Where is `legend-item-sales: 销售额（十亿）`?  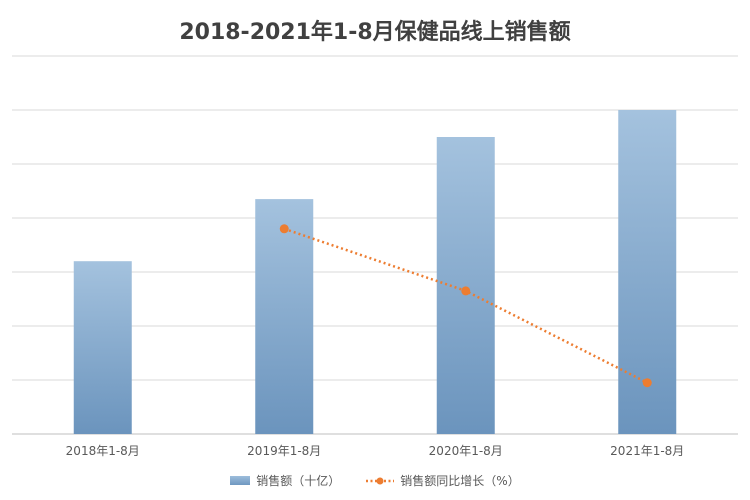 legend-item-sales: 销售额（十亿） is located at coordinates (285, 480).